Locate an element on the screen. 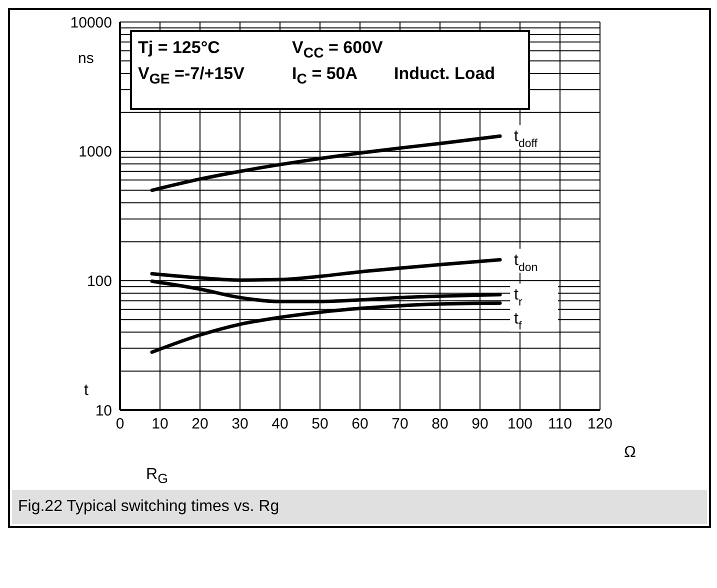  y-tick-label: 100 is located at coordinates (99, 281).